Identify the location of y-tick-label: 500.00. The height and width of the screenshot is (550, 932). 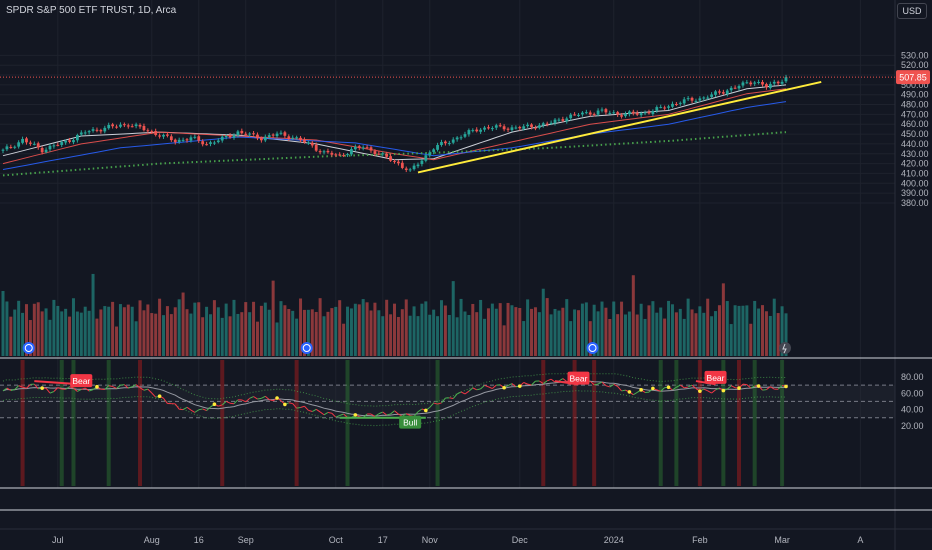
(915, 85).